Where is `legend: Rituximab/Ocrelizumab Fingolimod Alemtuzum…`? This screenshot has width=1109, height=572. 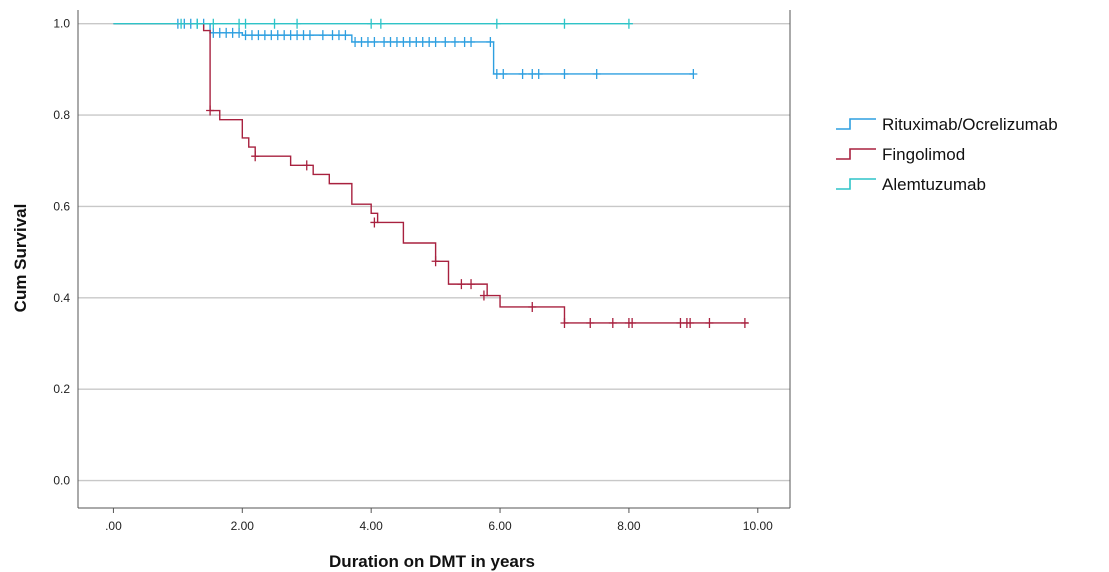 legend: Rituximab/Ocrelizumab Fingolimod Alemtuzum… is located at coordinates (947, 154).